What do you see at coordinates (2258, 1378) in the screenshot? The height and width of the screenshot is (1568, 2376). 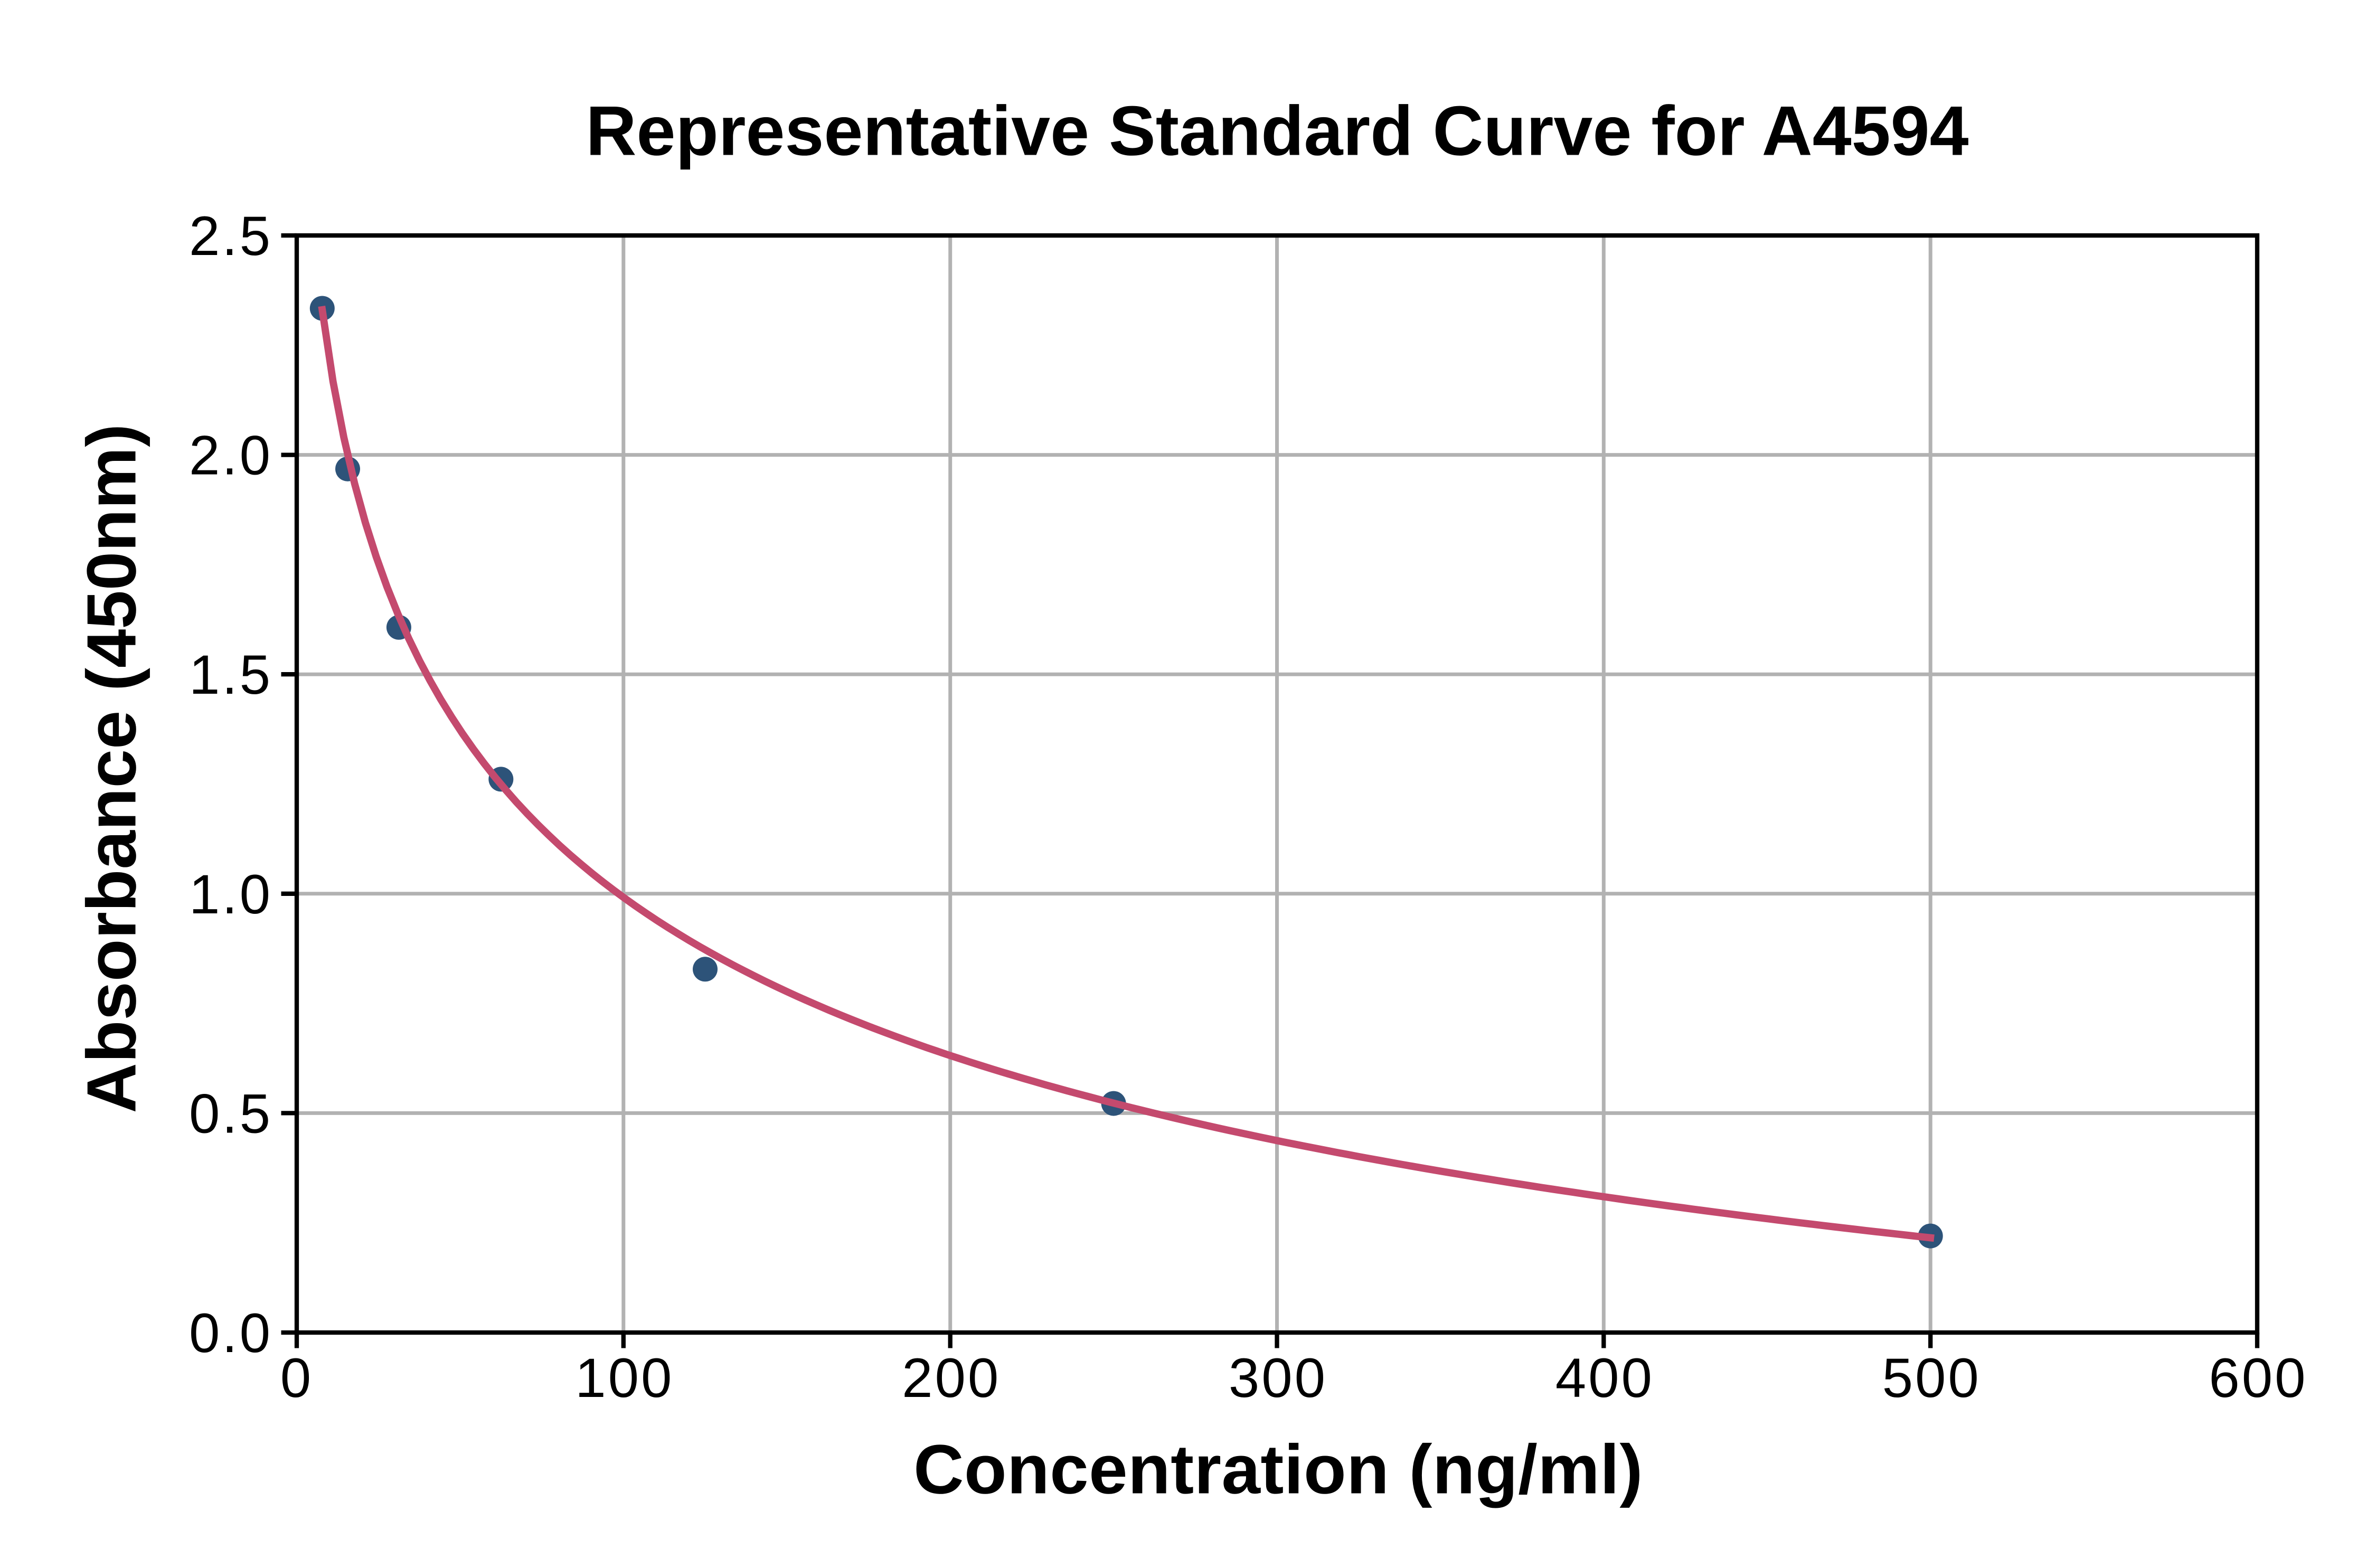 I see `svg-text: 600` at bounding box center [2258, 1378].